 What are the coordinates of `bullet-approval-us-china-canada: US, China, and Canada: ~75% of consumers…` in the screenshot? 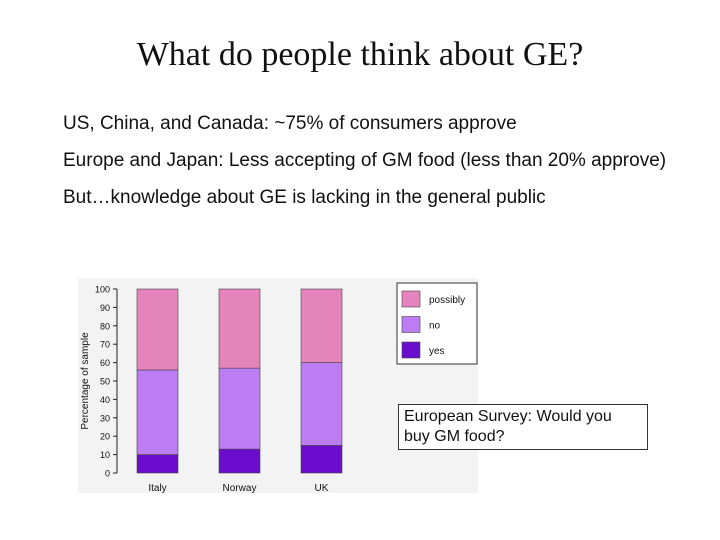 It's located at (290, 123).